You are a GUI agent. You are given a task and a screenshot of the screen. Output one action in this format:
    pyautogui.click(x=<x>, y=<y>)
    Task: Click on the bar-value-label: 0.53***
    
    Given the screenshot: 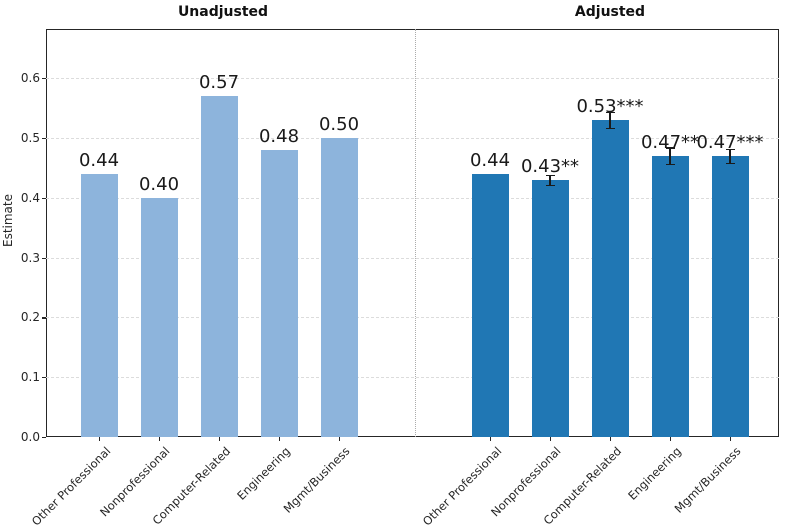 What is the action you would take?
    pyautogui.click(x=610, y=106)
    